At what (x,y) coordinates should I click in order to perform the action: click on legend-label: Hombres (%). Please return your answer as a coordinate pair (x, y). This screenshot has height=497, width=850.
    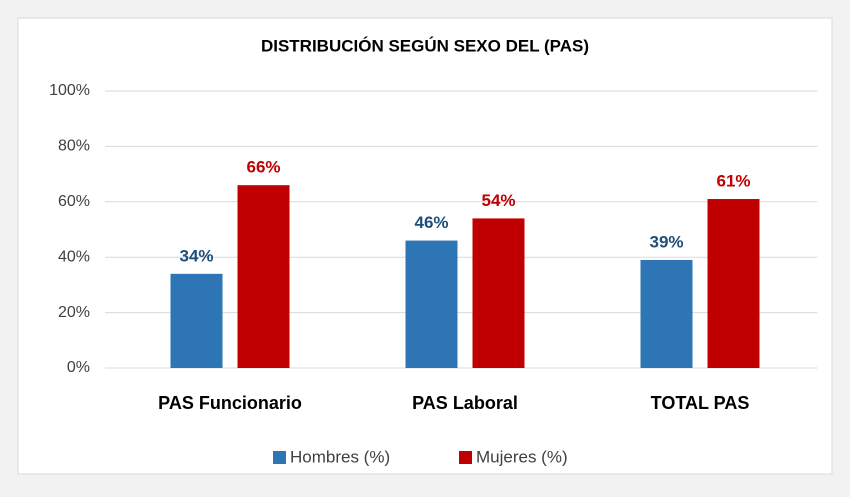
    Looking at the image, I should click on (340, 456).